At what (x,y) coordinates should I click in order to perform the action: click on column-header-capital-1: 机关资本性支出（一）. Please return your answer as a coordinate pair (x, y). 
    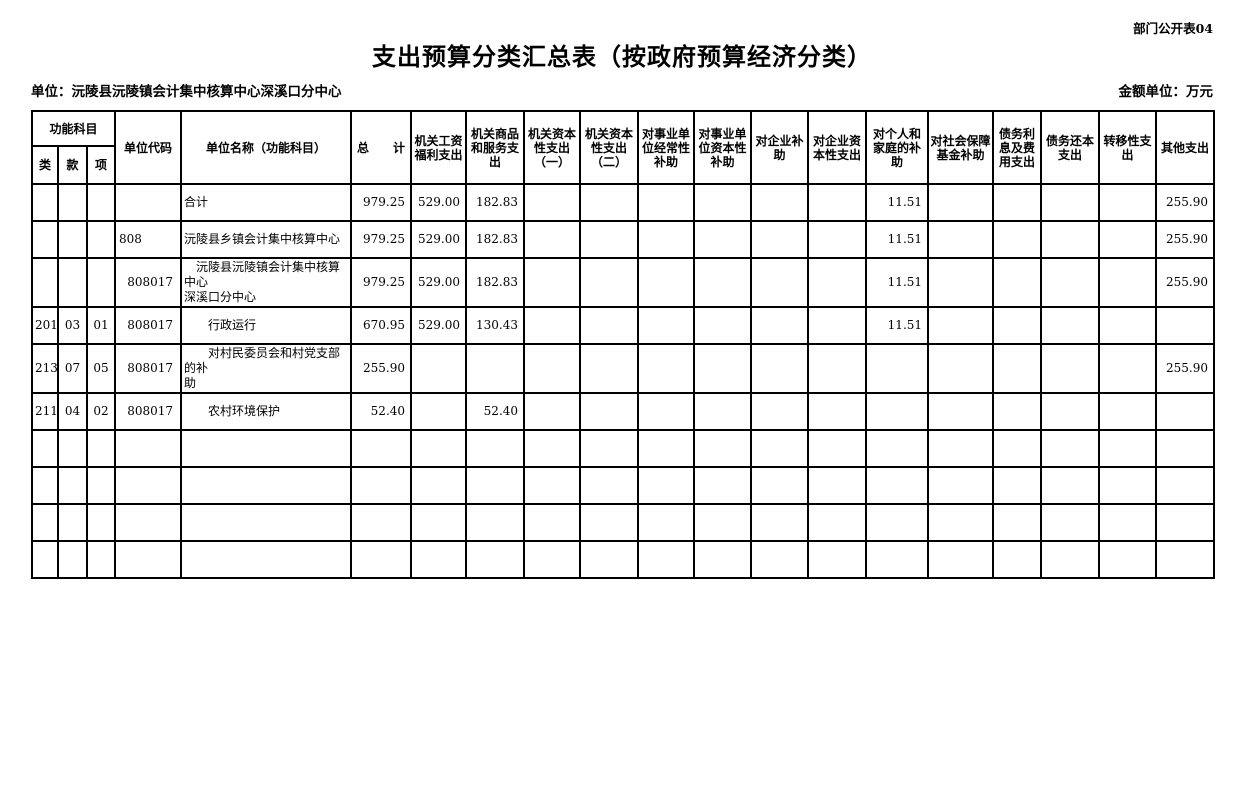
    Looking at the image, I should click on (552, 147).